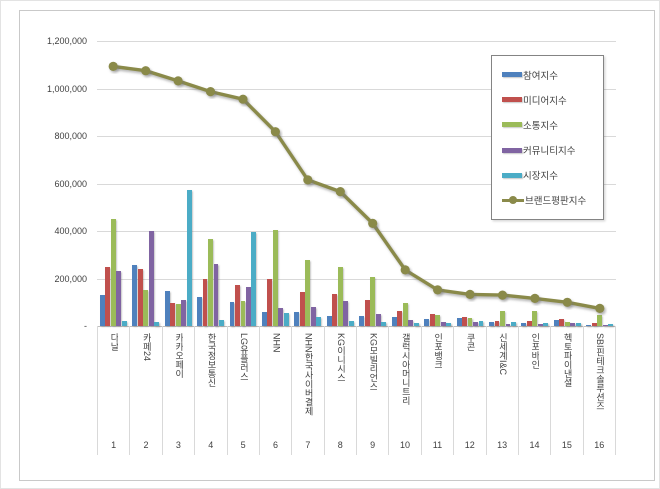 This screenshot has height=489, width=660. Describe the element at coordinates (438, 351) in the screenshot. I see `category-name-label: 인포뱅크` at that location.